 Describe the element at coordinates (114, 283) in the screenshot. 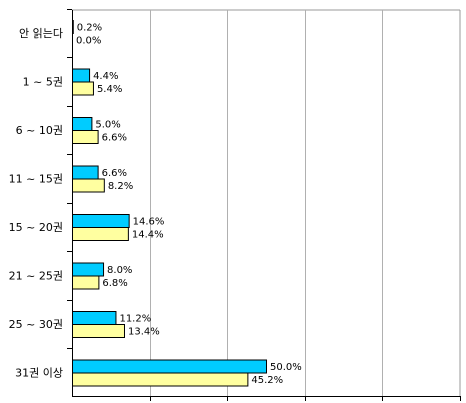

I see `data-label: 6.8%` at that location.